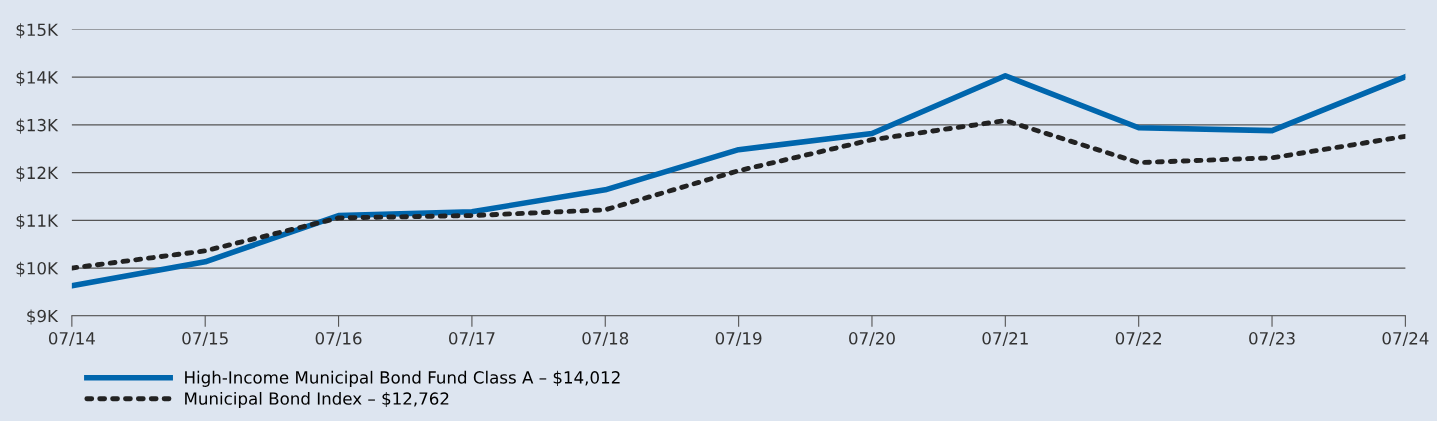  What do you see at coordinates (402, 378) in the screenshot?
I see `legend-label: High-Income Municipal Bond Fund Class A – $14,012` at bounding box center [402, 378].